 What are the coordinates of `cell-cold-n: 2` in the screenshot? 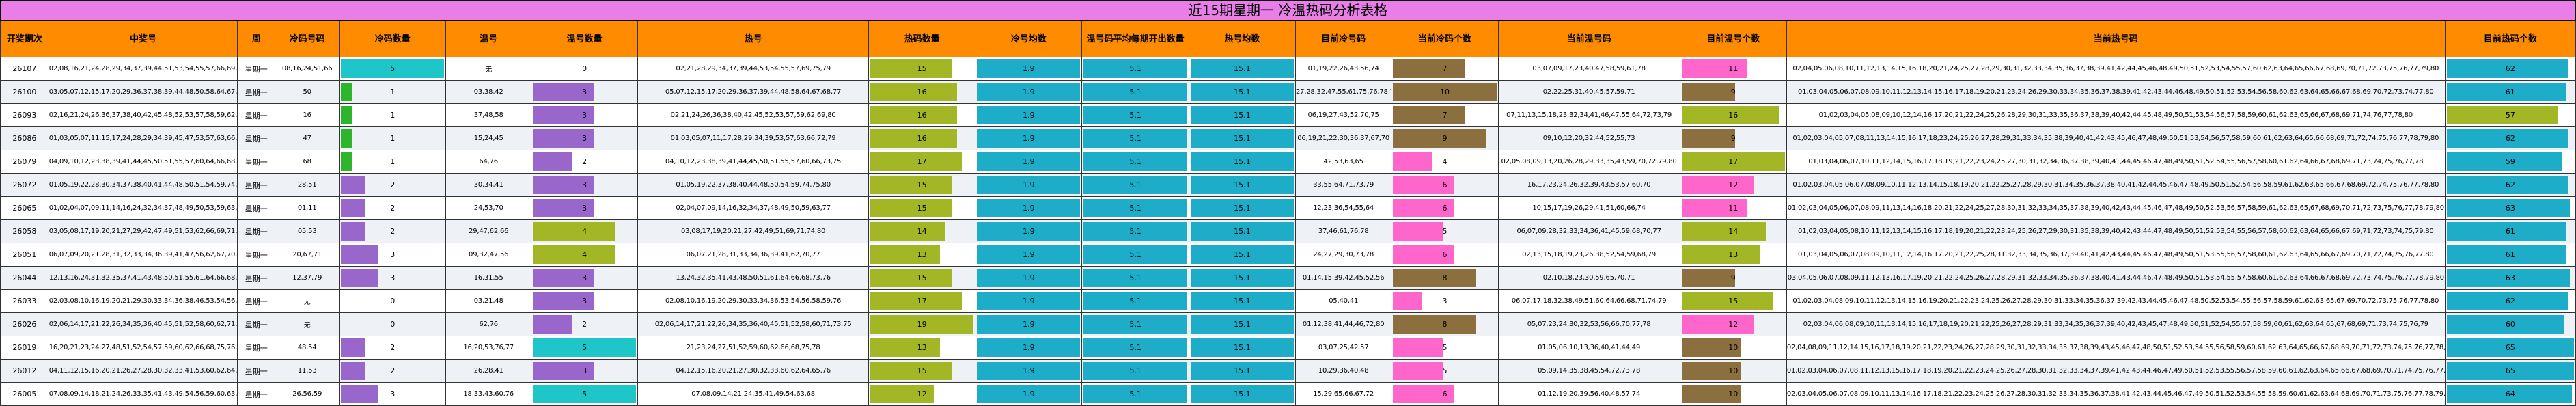 It's located at (393, 371).